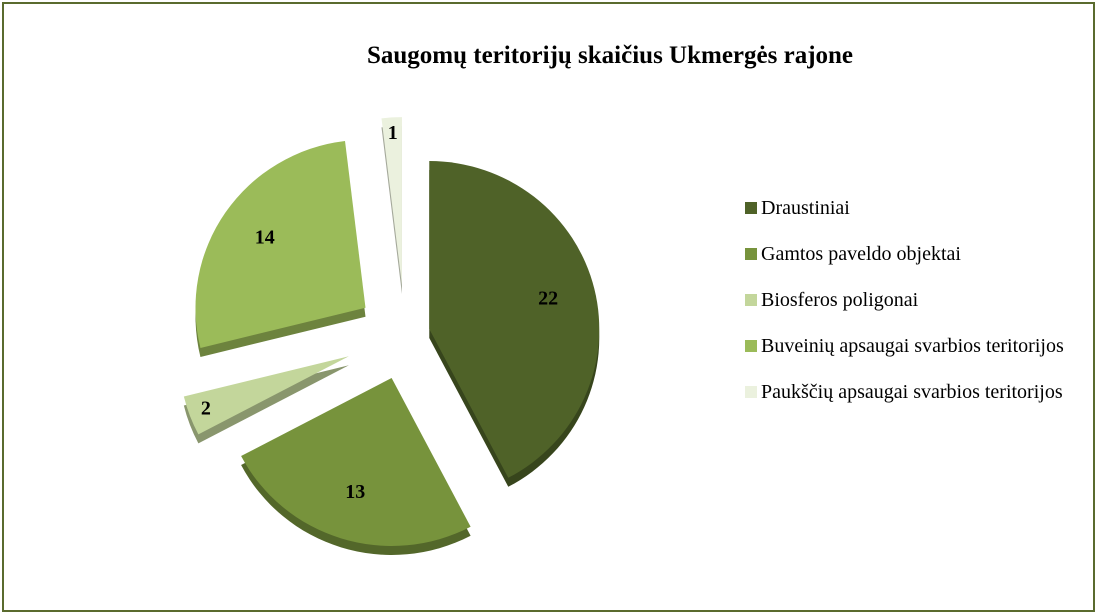  I want to click on legend-item: Buveinių apsaugai svarbios teritorijos, so click(910, 346).